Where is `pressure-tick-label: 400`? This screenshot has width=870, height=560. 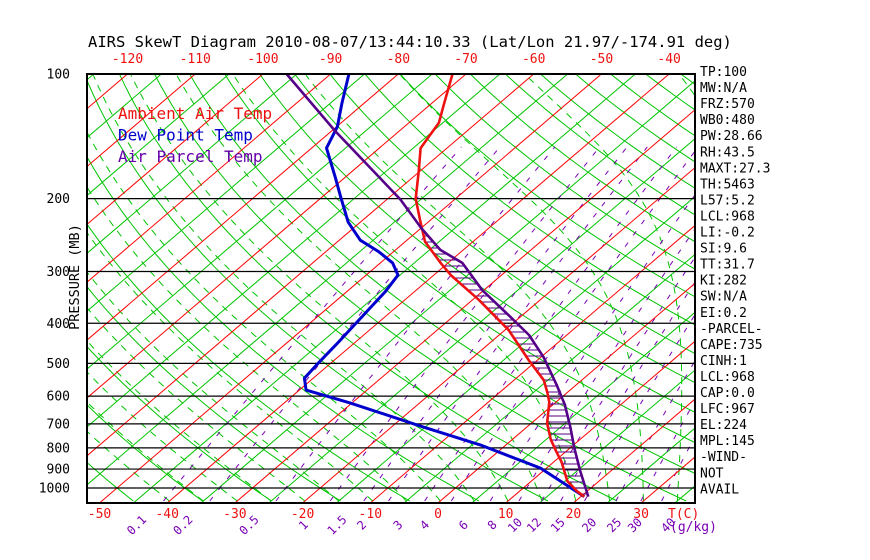 pressure-tick-label: 400 is located at coordinates (58, 324).